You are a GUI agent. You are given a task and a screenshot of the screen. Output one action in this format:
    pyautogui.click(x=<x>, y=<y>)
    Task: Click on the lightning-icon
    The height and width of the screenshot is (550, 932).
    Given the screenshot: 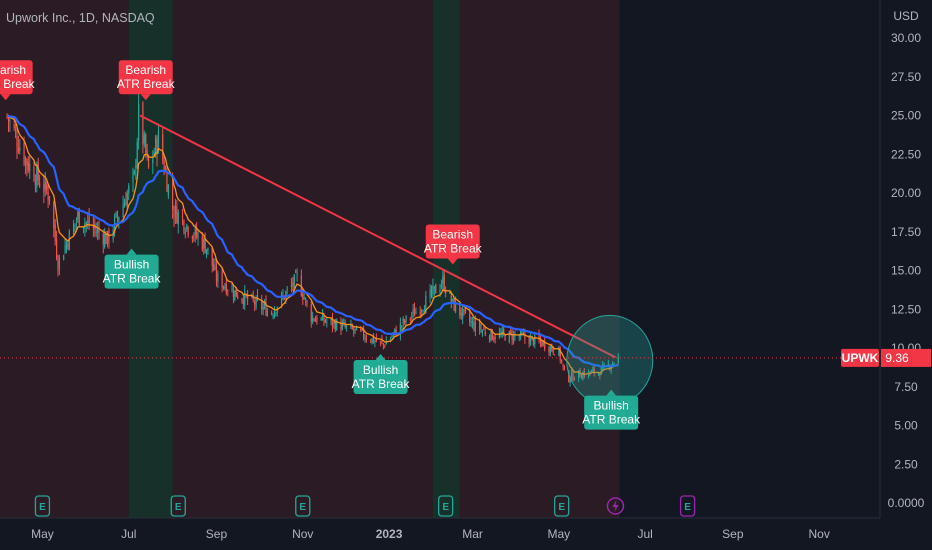 What is the action you would take?
    pyautogui.click(x=615, y=506)
    